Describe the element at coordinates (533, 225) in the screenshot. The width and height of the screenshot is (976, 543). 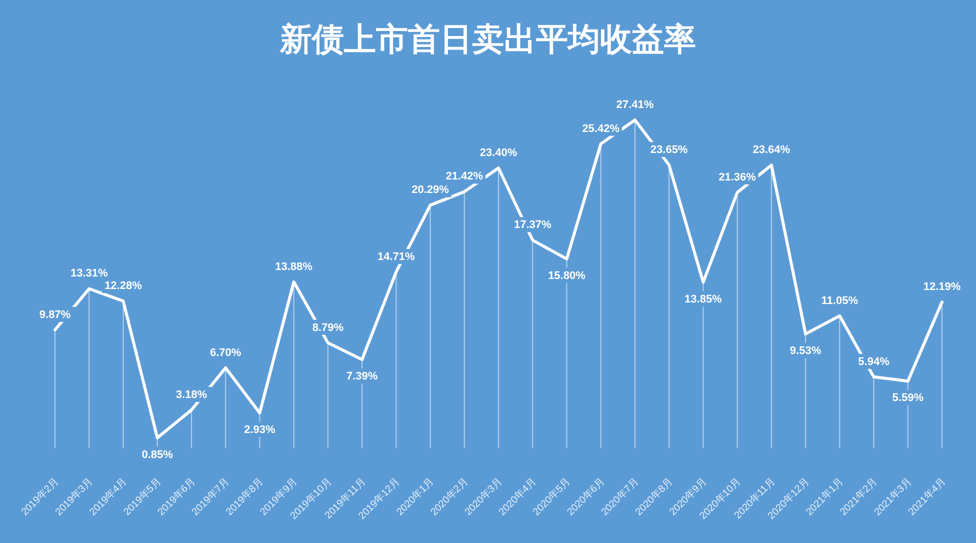
I see `data-label: 17.37%` at that location.